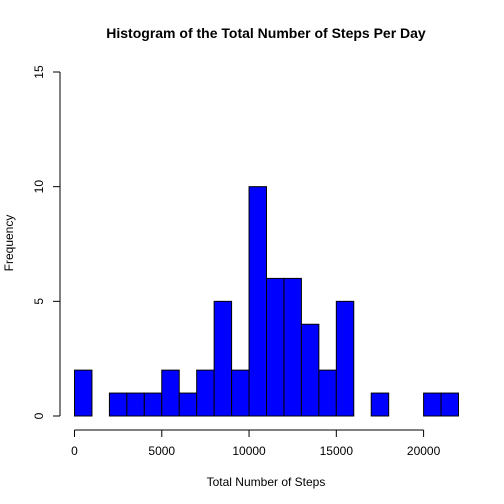 This screenshot has height=504, width=504. I want to click on y-tick-label: 0, so click(39, 415).